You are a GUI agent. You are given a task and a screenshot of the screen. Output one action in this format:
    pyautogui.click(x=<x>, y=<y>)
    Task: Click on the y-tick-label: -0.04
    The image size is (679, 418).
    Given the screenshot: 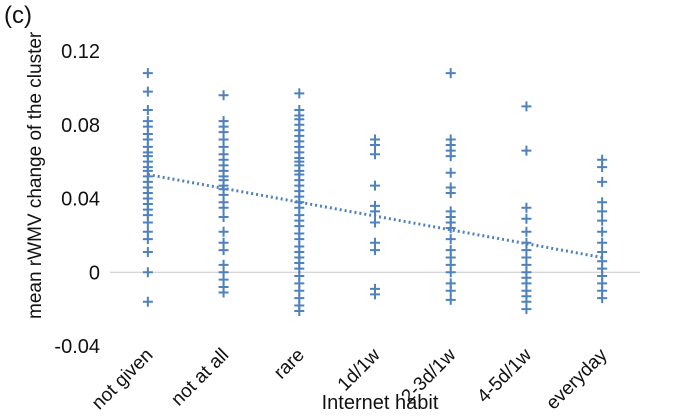 What is the action you would take?
    pyautogui.click(x=77, y=347)
    